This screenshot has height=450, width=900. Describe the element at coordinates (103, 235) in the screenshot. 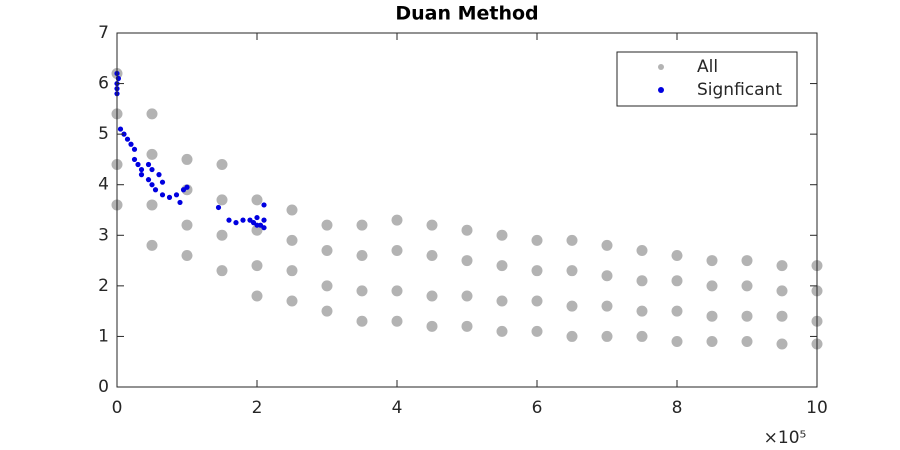

I see `y-tick-label: 3` at that location.